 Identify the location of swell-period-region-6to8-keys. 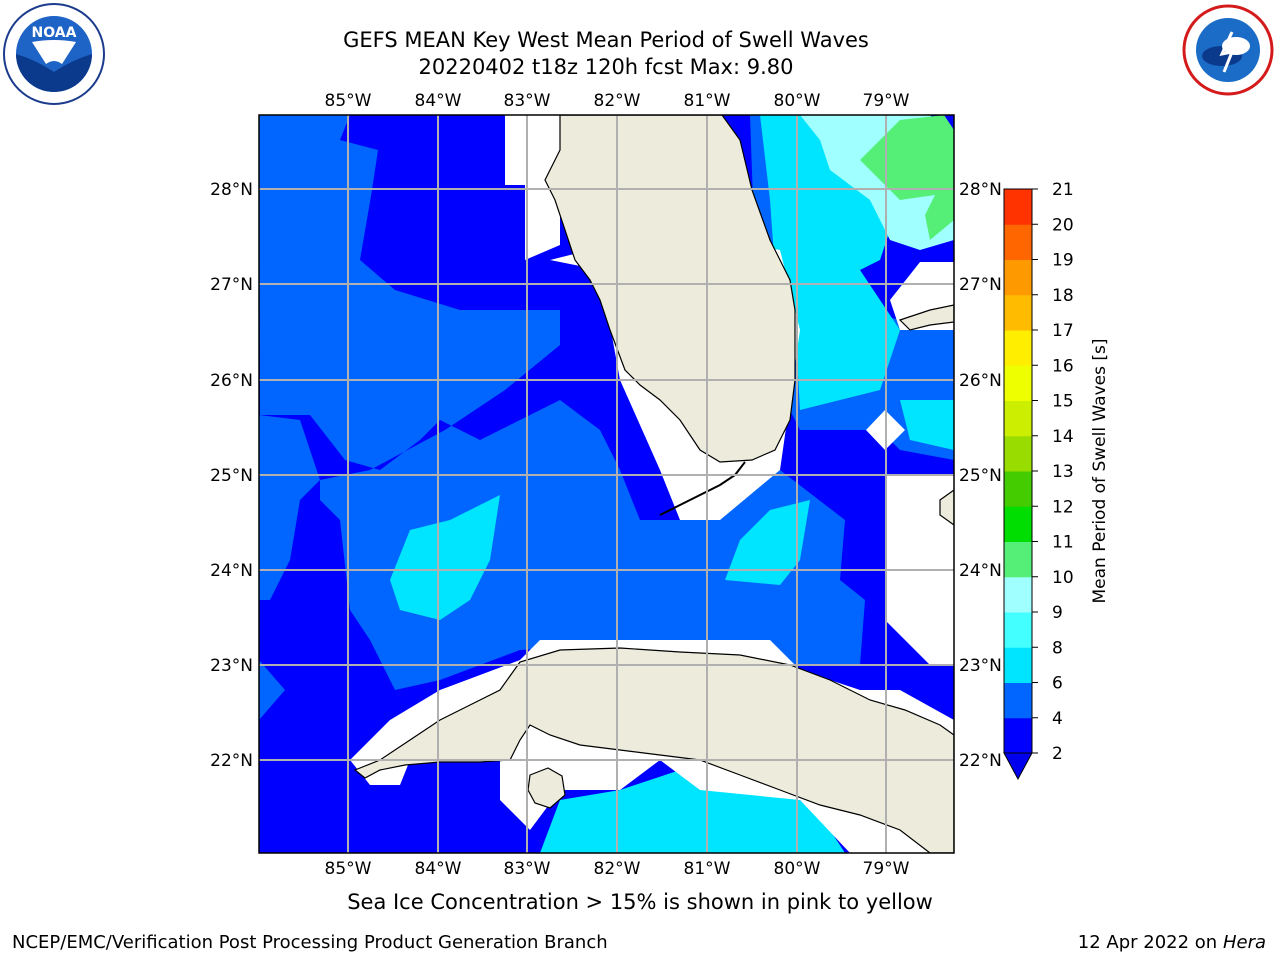
(767, 542).